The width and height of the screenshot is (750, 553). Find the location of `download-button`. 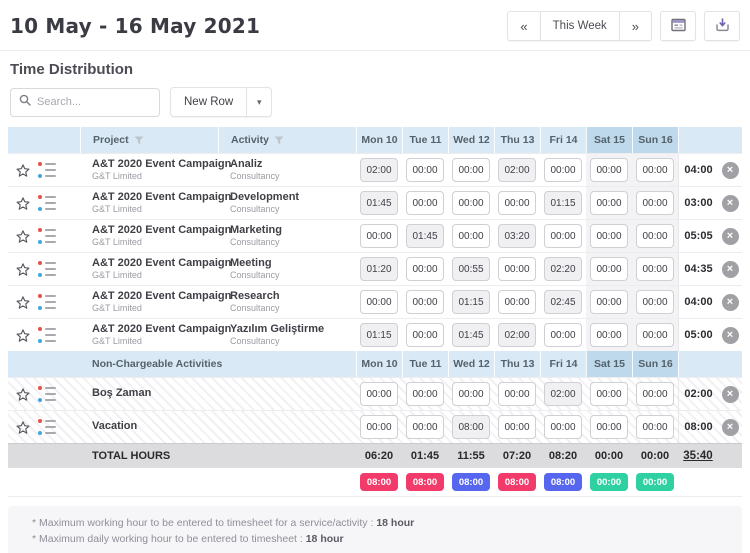

download-button is located at coordinates (722, 26).